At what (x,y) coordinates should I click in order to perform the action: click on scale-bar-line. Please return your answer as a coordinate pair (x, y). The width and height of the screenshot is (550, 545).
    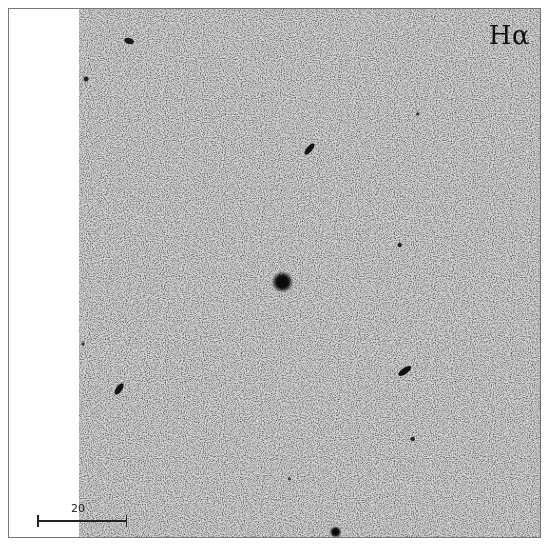
    Looking at the image, I should click on (82, 521).